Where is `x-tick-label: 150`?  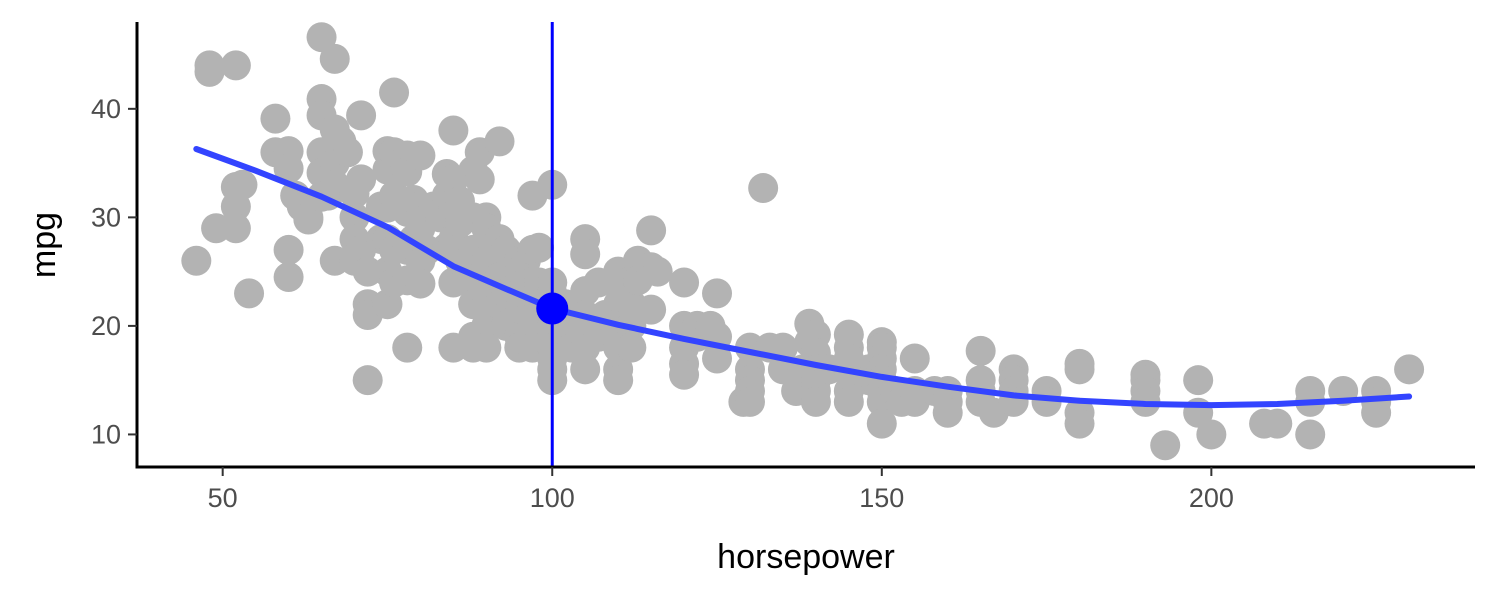
x-tick-label: 150 is located at coordinates (881, 498).